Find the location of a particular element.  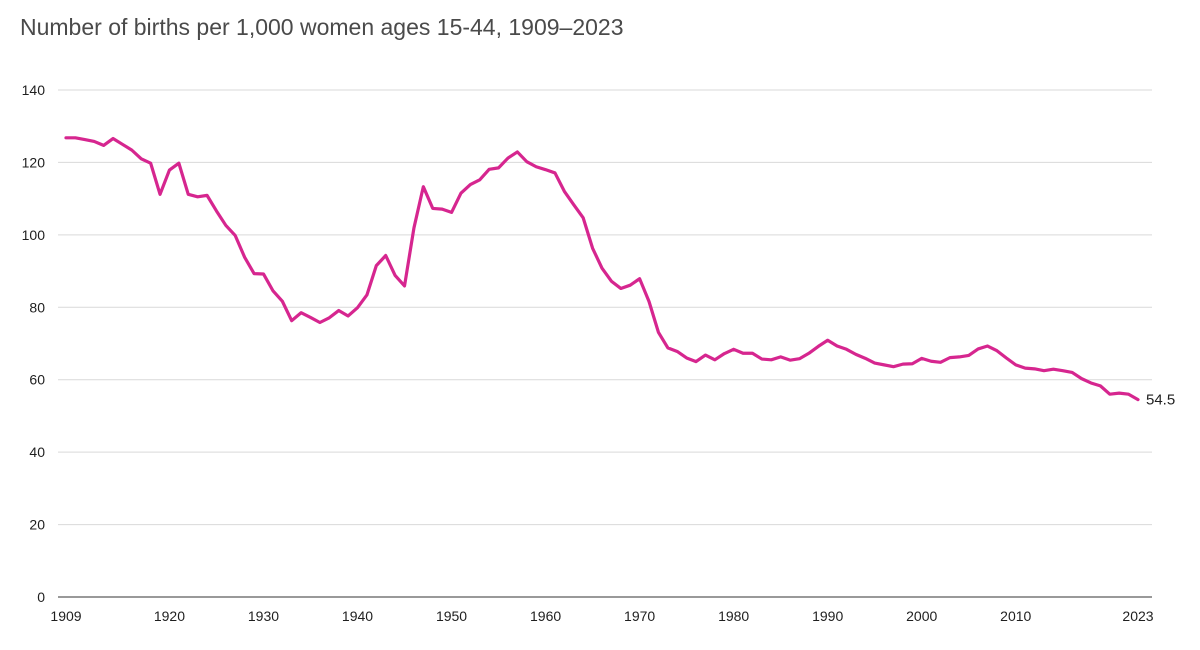

x-tick-label: 2000 is located at coordinates (921, 616).